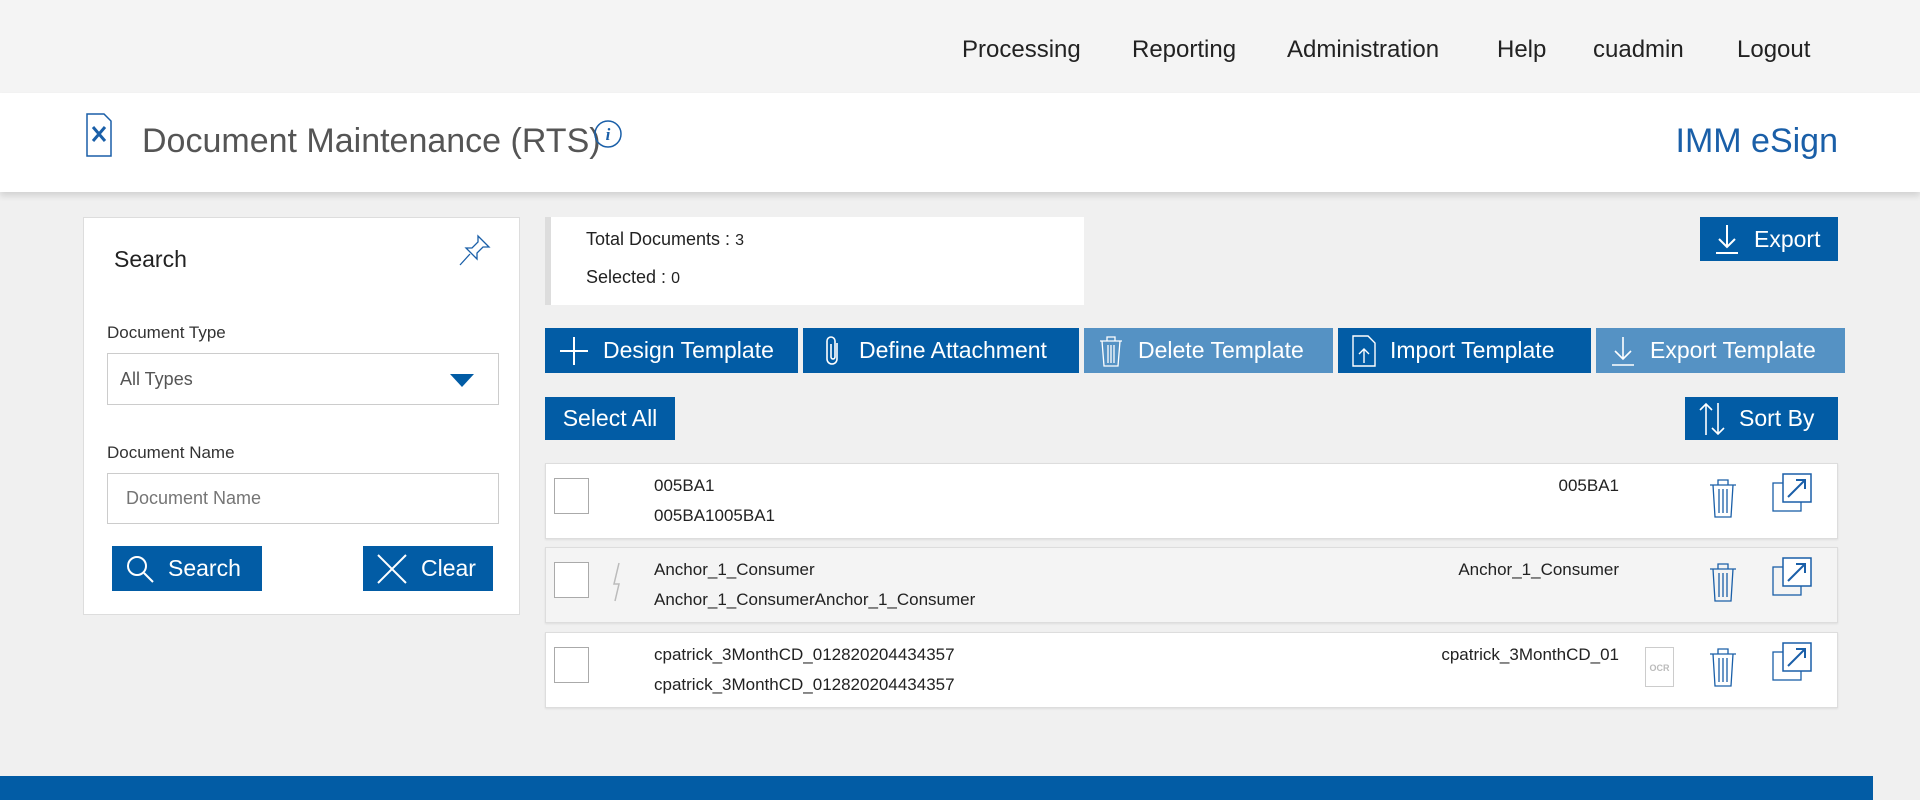  What do you see at coordinates (658, 239) in the screenshot?
I see `total-label: Total Documents :` at bounding box center [658, 239].